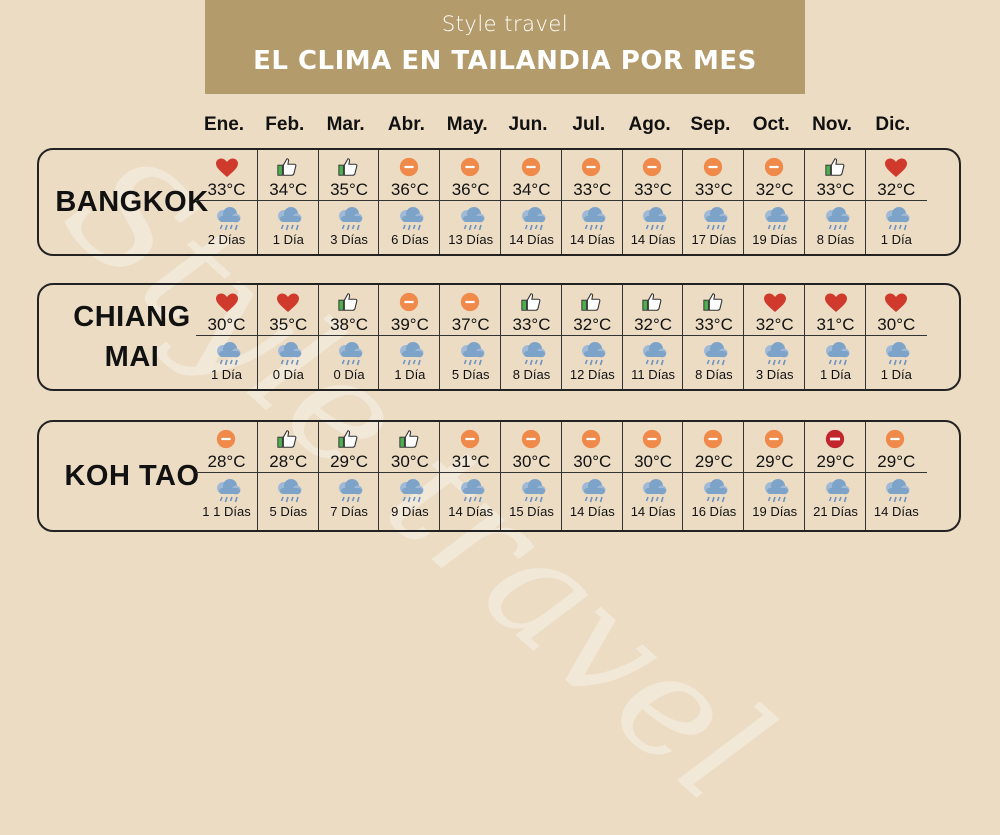  What do you see at coordinates (410, 511) in the screenshot?
I see `rain-days-value: 9 Días` at bounding box center [410, 511].